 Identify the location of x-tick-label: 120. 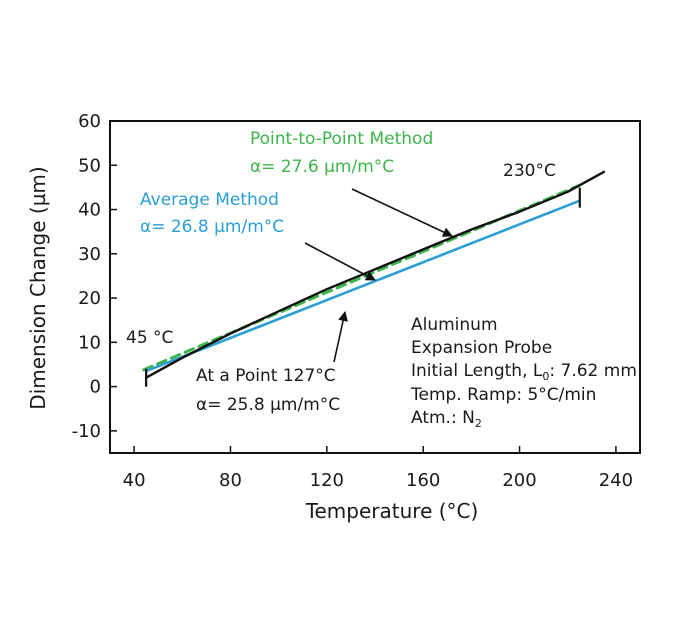
(327, 480).